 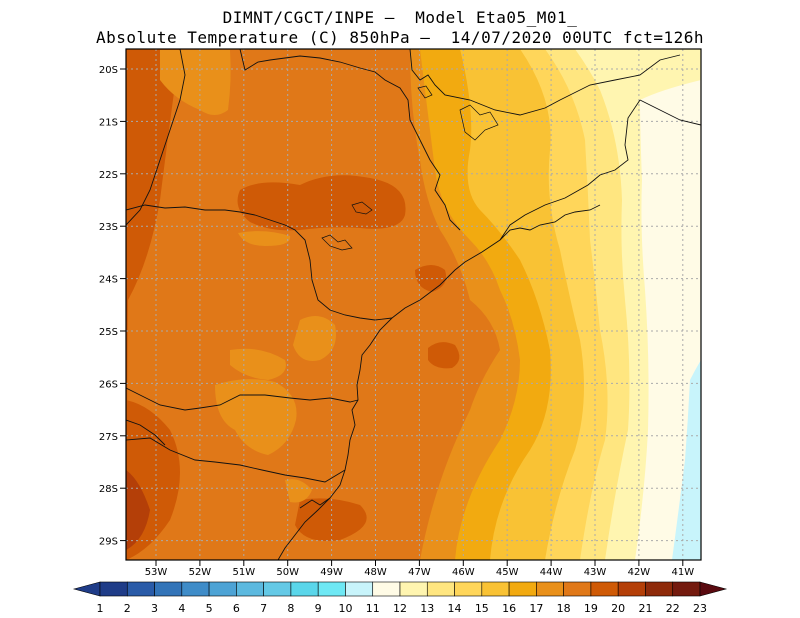 I want to click on lon-label: 44W, so click(x=551, y=572).